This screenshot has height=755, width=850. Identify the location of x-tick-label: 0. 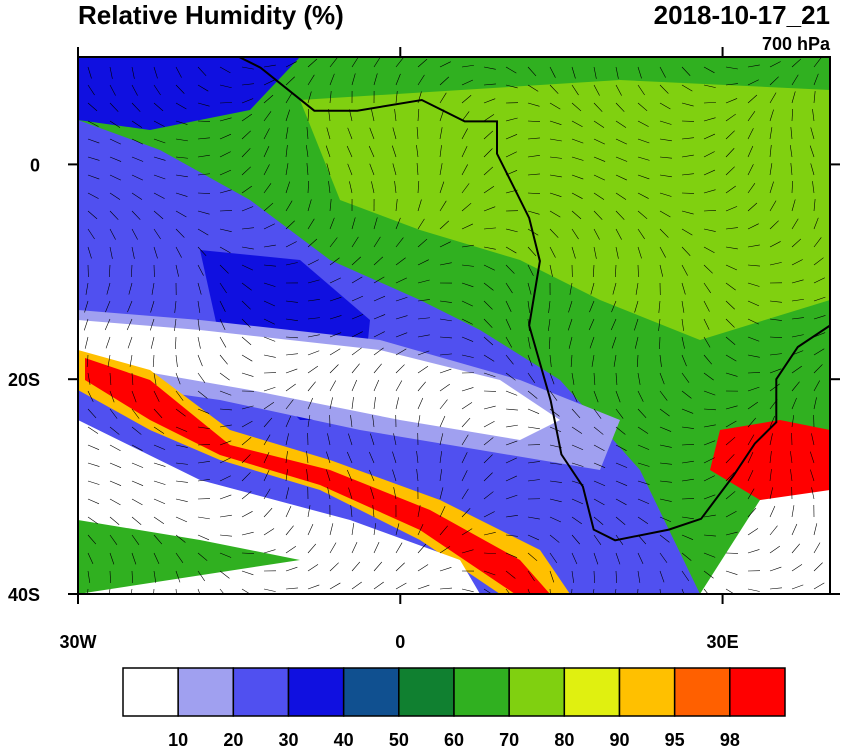
(400, 642).